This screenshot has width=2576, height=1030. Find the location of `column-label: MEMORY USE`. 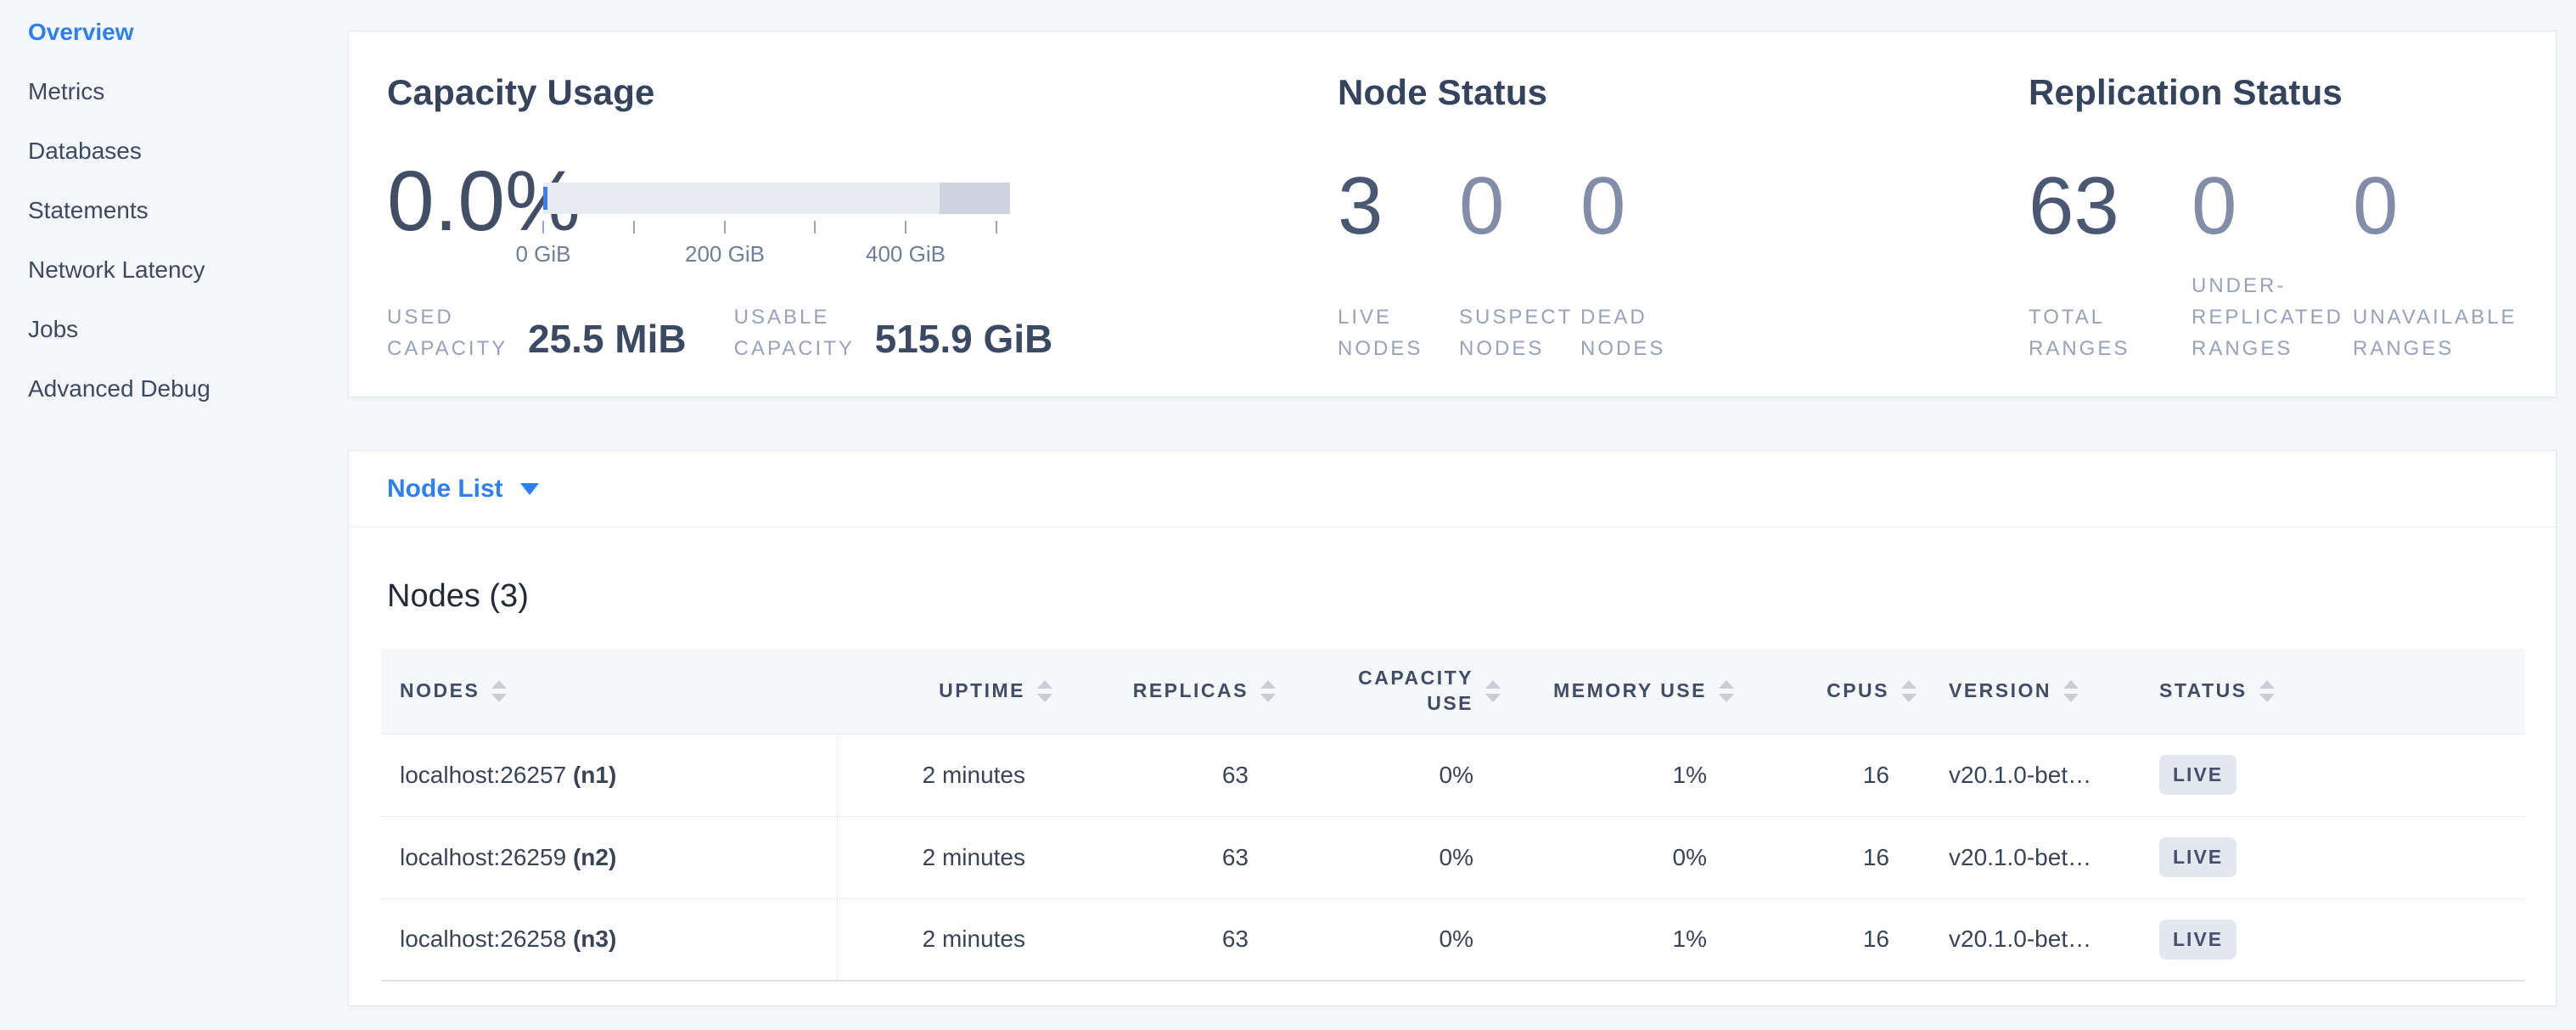

column-label: MEMORY USE is located at coordinates (1630, 691).